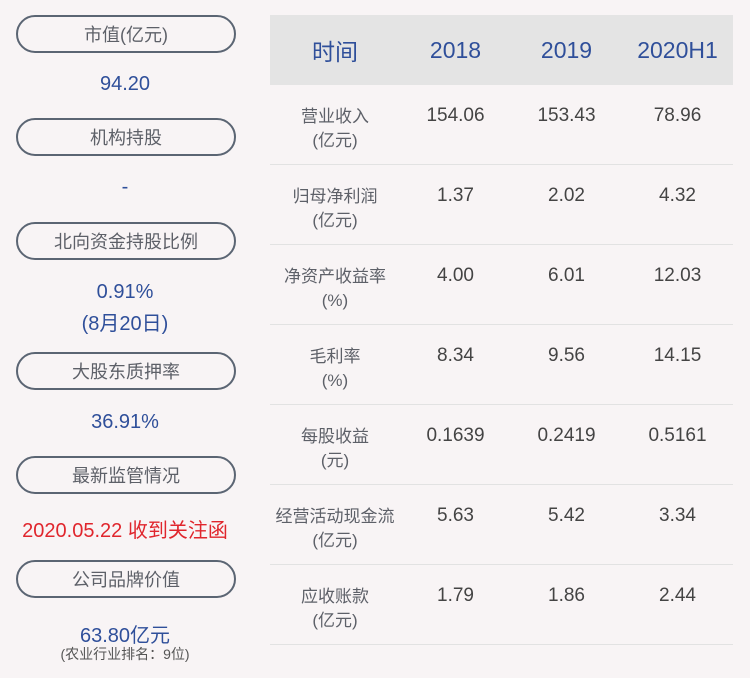 Image resolution: width=750 pixels, height=678 pixels. Describe the element at coordinates (677, 115) in the screenshot. I see `cell-value: 78.96` at that location.